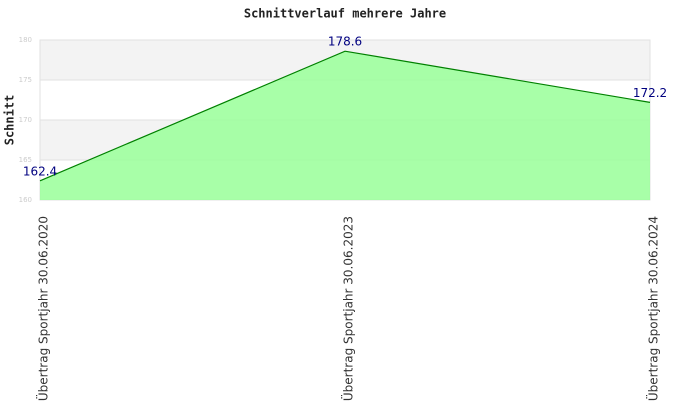 The width and height of the screenshot is (690, 420). Describe the element at coordinates (25, 160) in the screenshot. I see `y-tick-label: 165` at that location.